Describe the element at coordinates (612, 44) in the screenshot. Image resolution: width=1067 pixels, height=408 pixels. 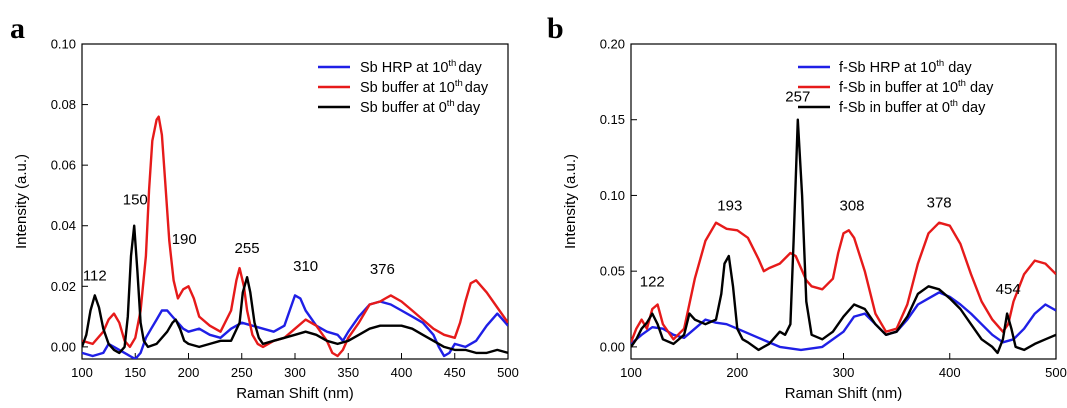
I see `y-tick-label-b-4: 0.20` at that location.